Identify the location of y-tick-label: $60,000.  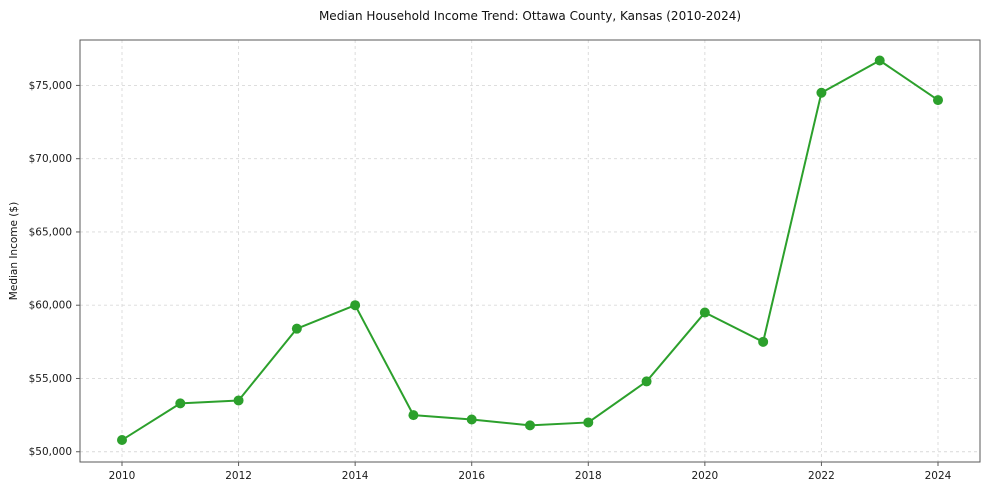
(50, 306).